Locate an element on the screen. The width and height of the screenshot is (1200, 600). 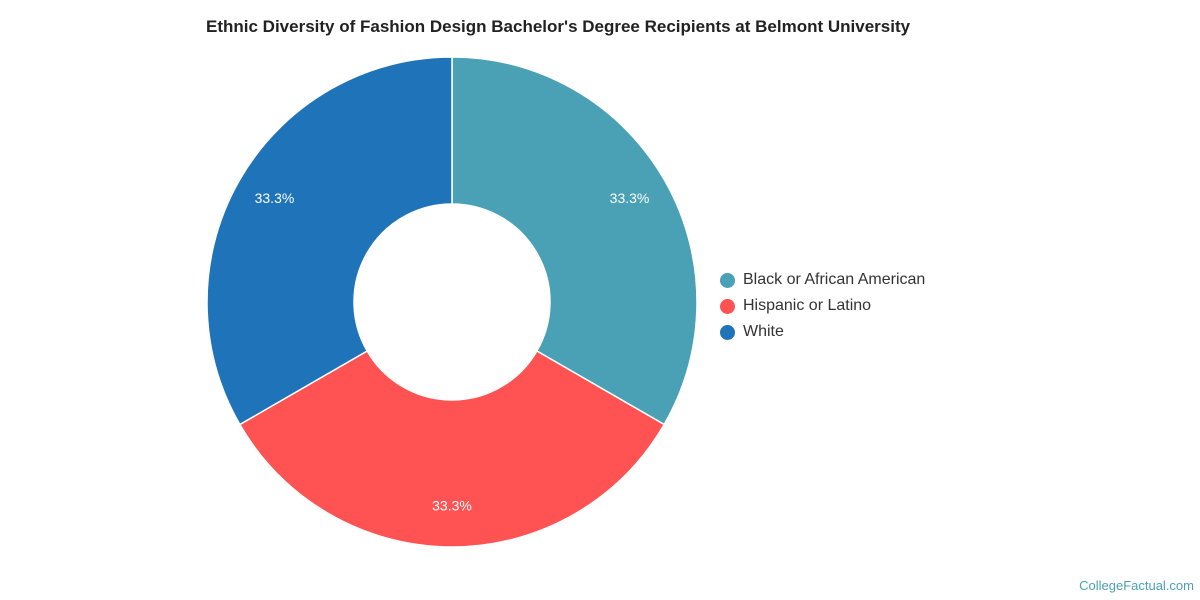
legend-item-hispanic-or-latino: Hispanic or Latino is located at coordinates (822, 306).